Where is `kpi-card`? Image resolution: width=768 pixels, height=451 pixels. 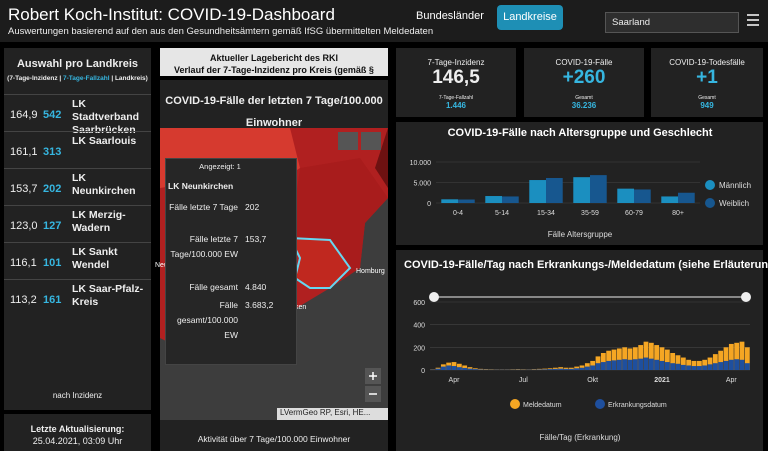 kpi-card is located at coordinates (584, 82).